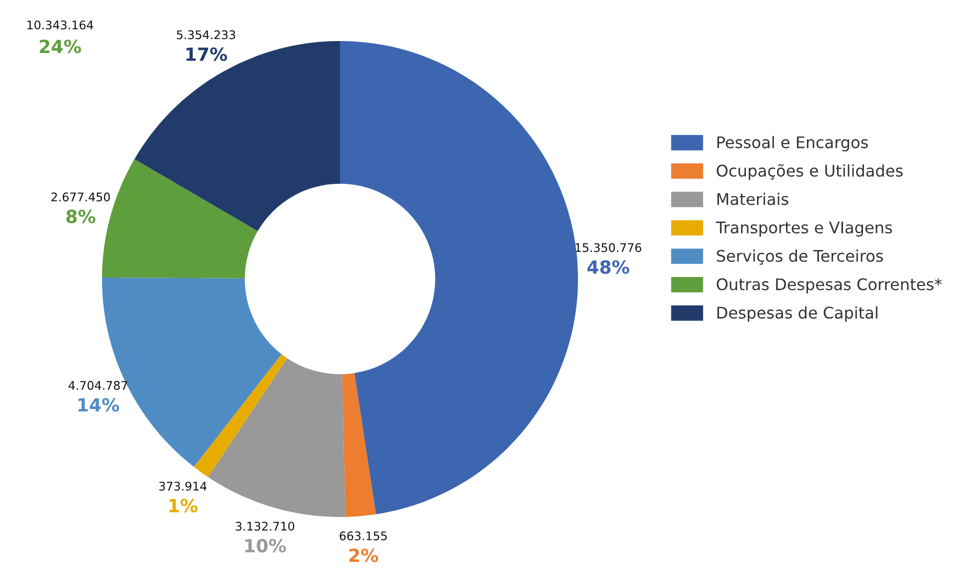 The height and width of the screenshot is (571, 973). I want to click on text: 1%, so click(184, 505).